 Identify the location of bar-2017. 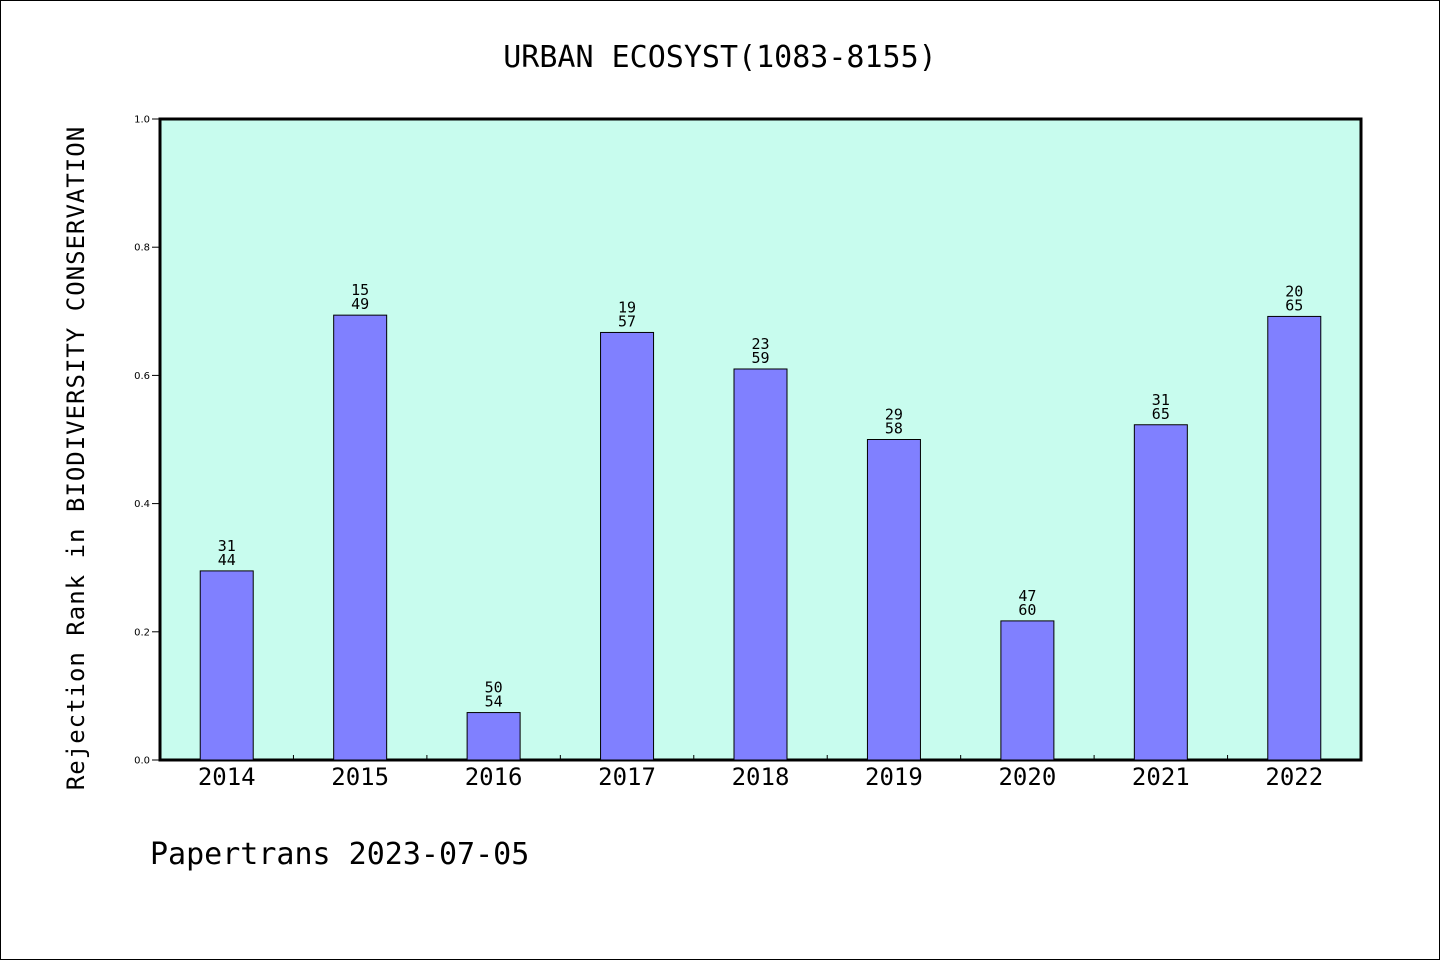
(627, 546).